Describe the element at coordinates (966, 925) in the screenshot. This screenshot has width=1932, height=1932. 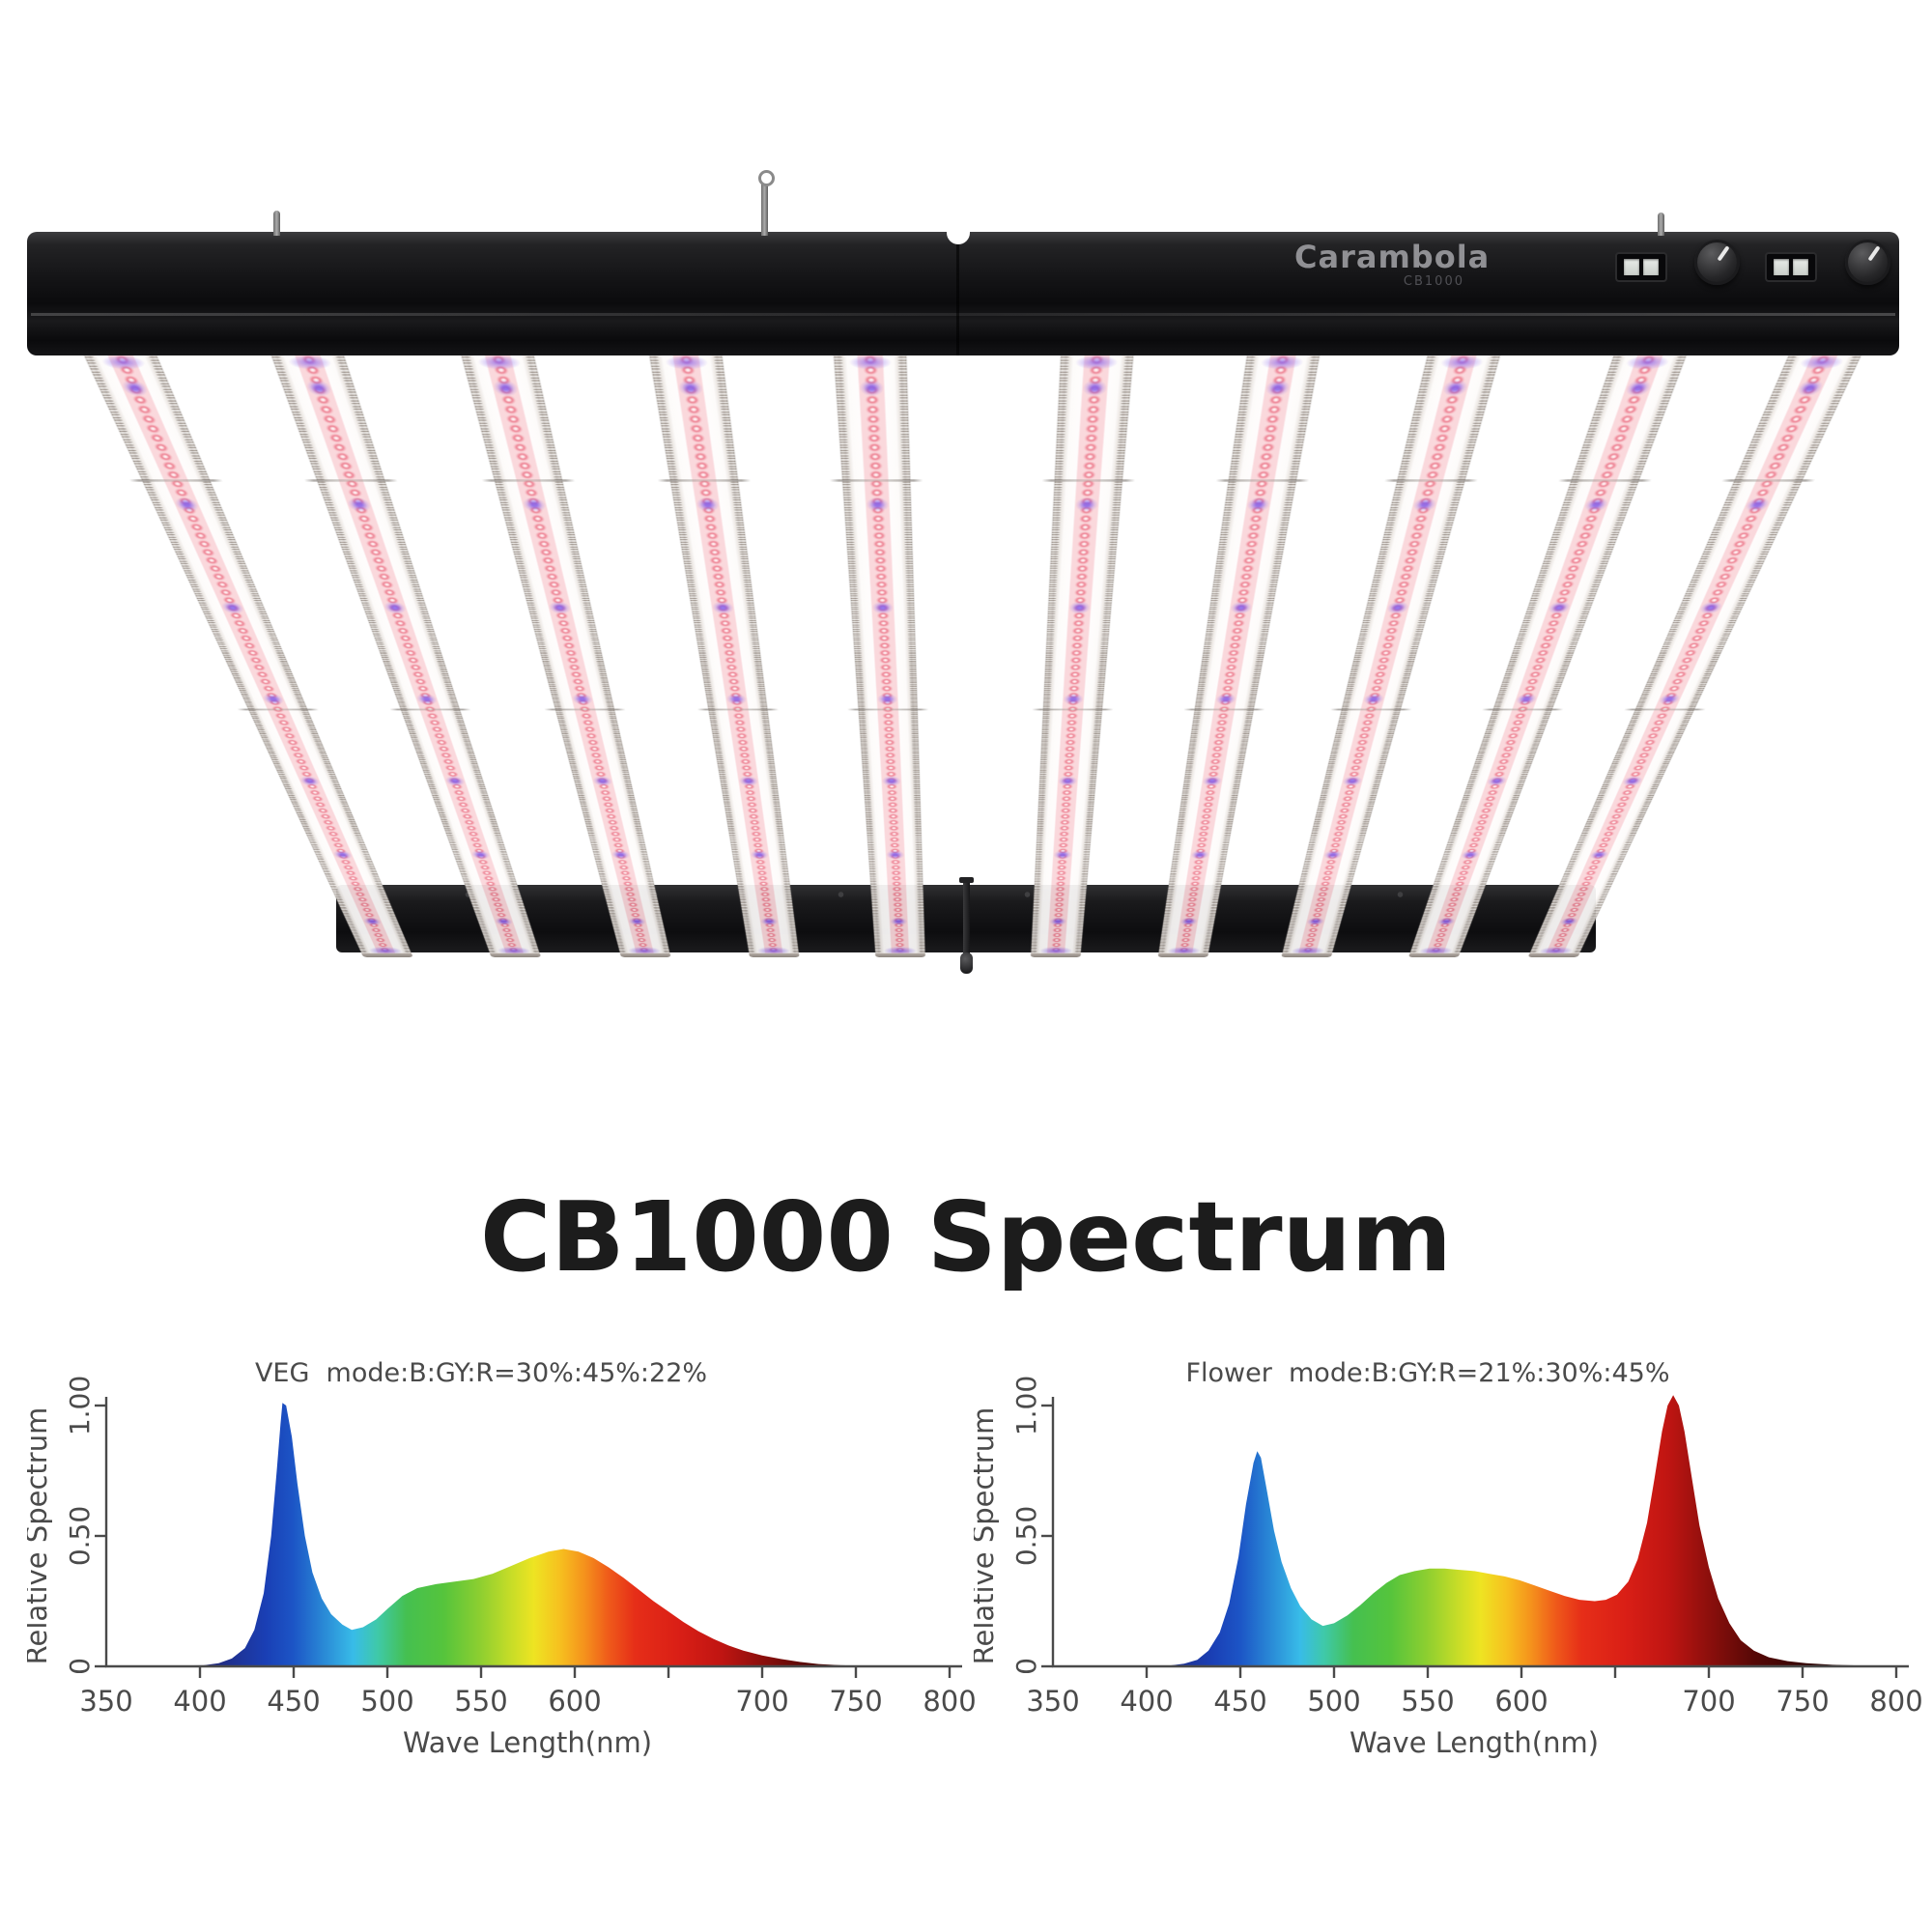
I see `center-fold-pin` at that location.